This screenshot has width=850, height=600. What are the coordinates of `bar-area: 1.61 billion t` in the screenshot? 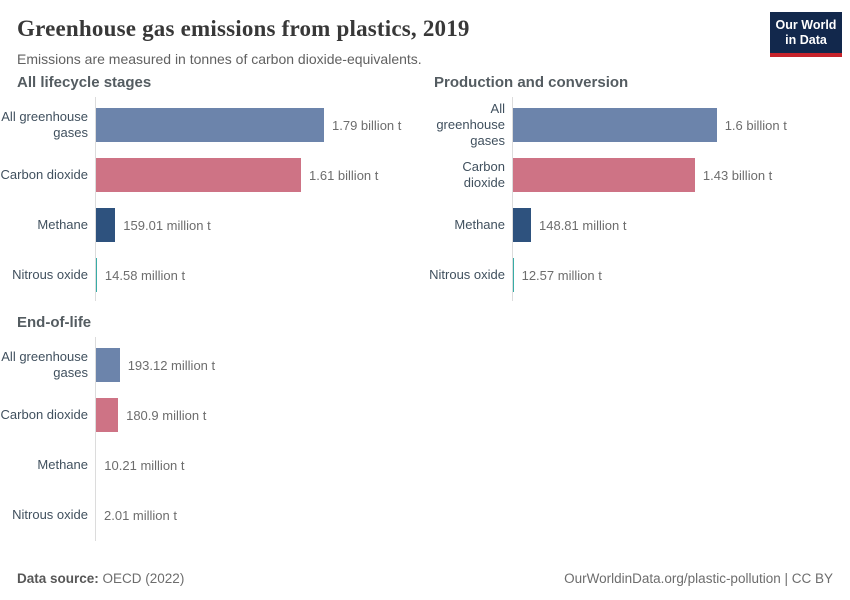 It's located at (260, 175).